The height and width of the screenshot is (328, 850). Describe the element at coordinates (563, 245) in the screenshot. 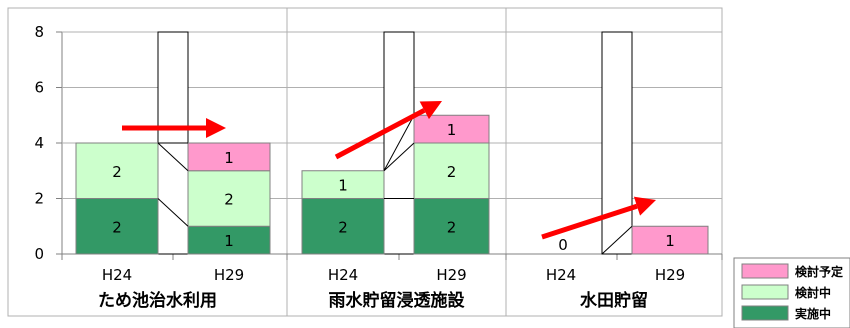

I see `total-label: 0` at that location.